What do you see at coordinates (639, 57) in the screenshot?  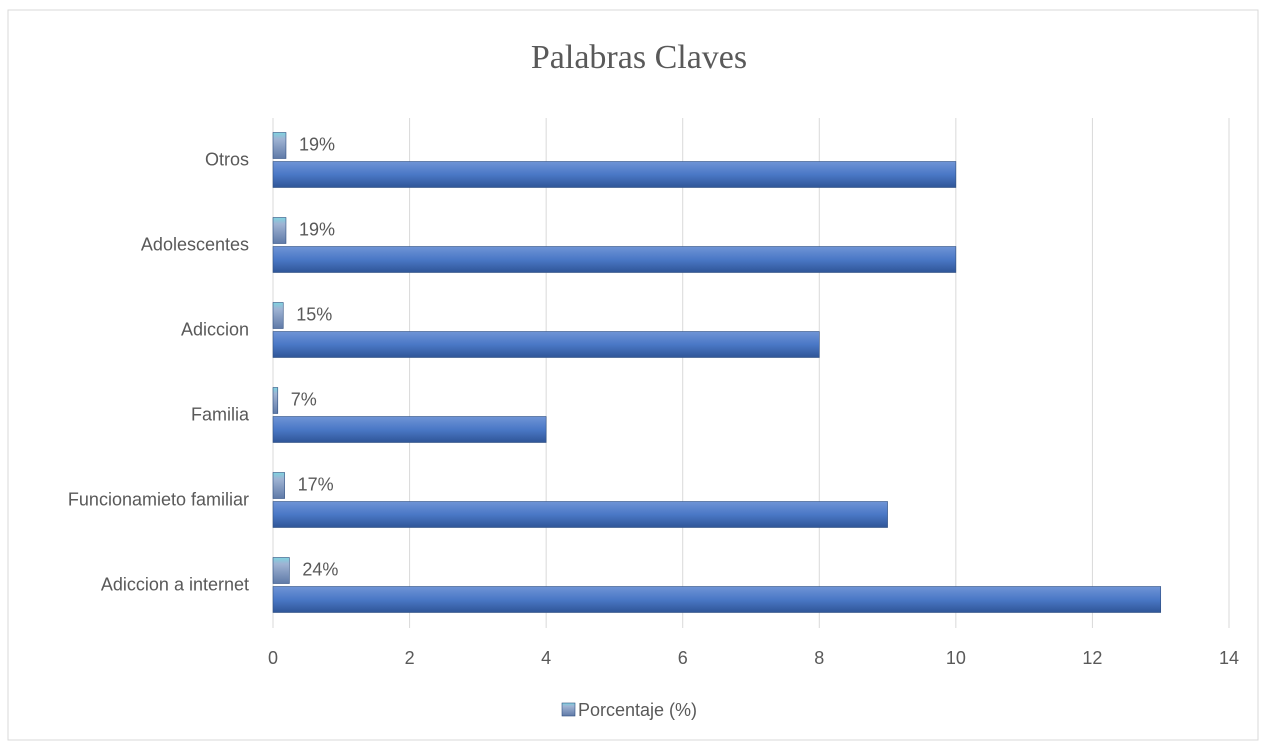 I see `chart-title: Palabras Claves` at bounding box center [639, 57].